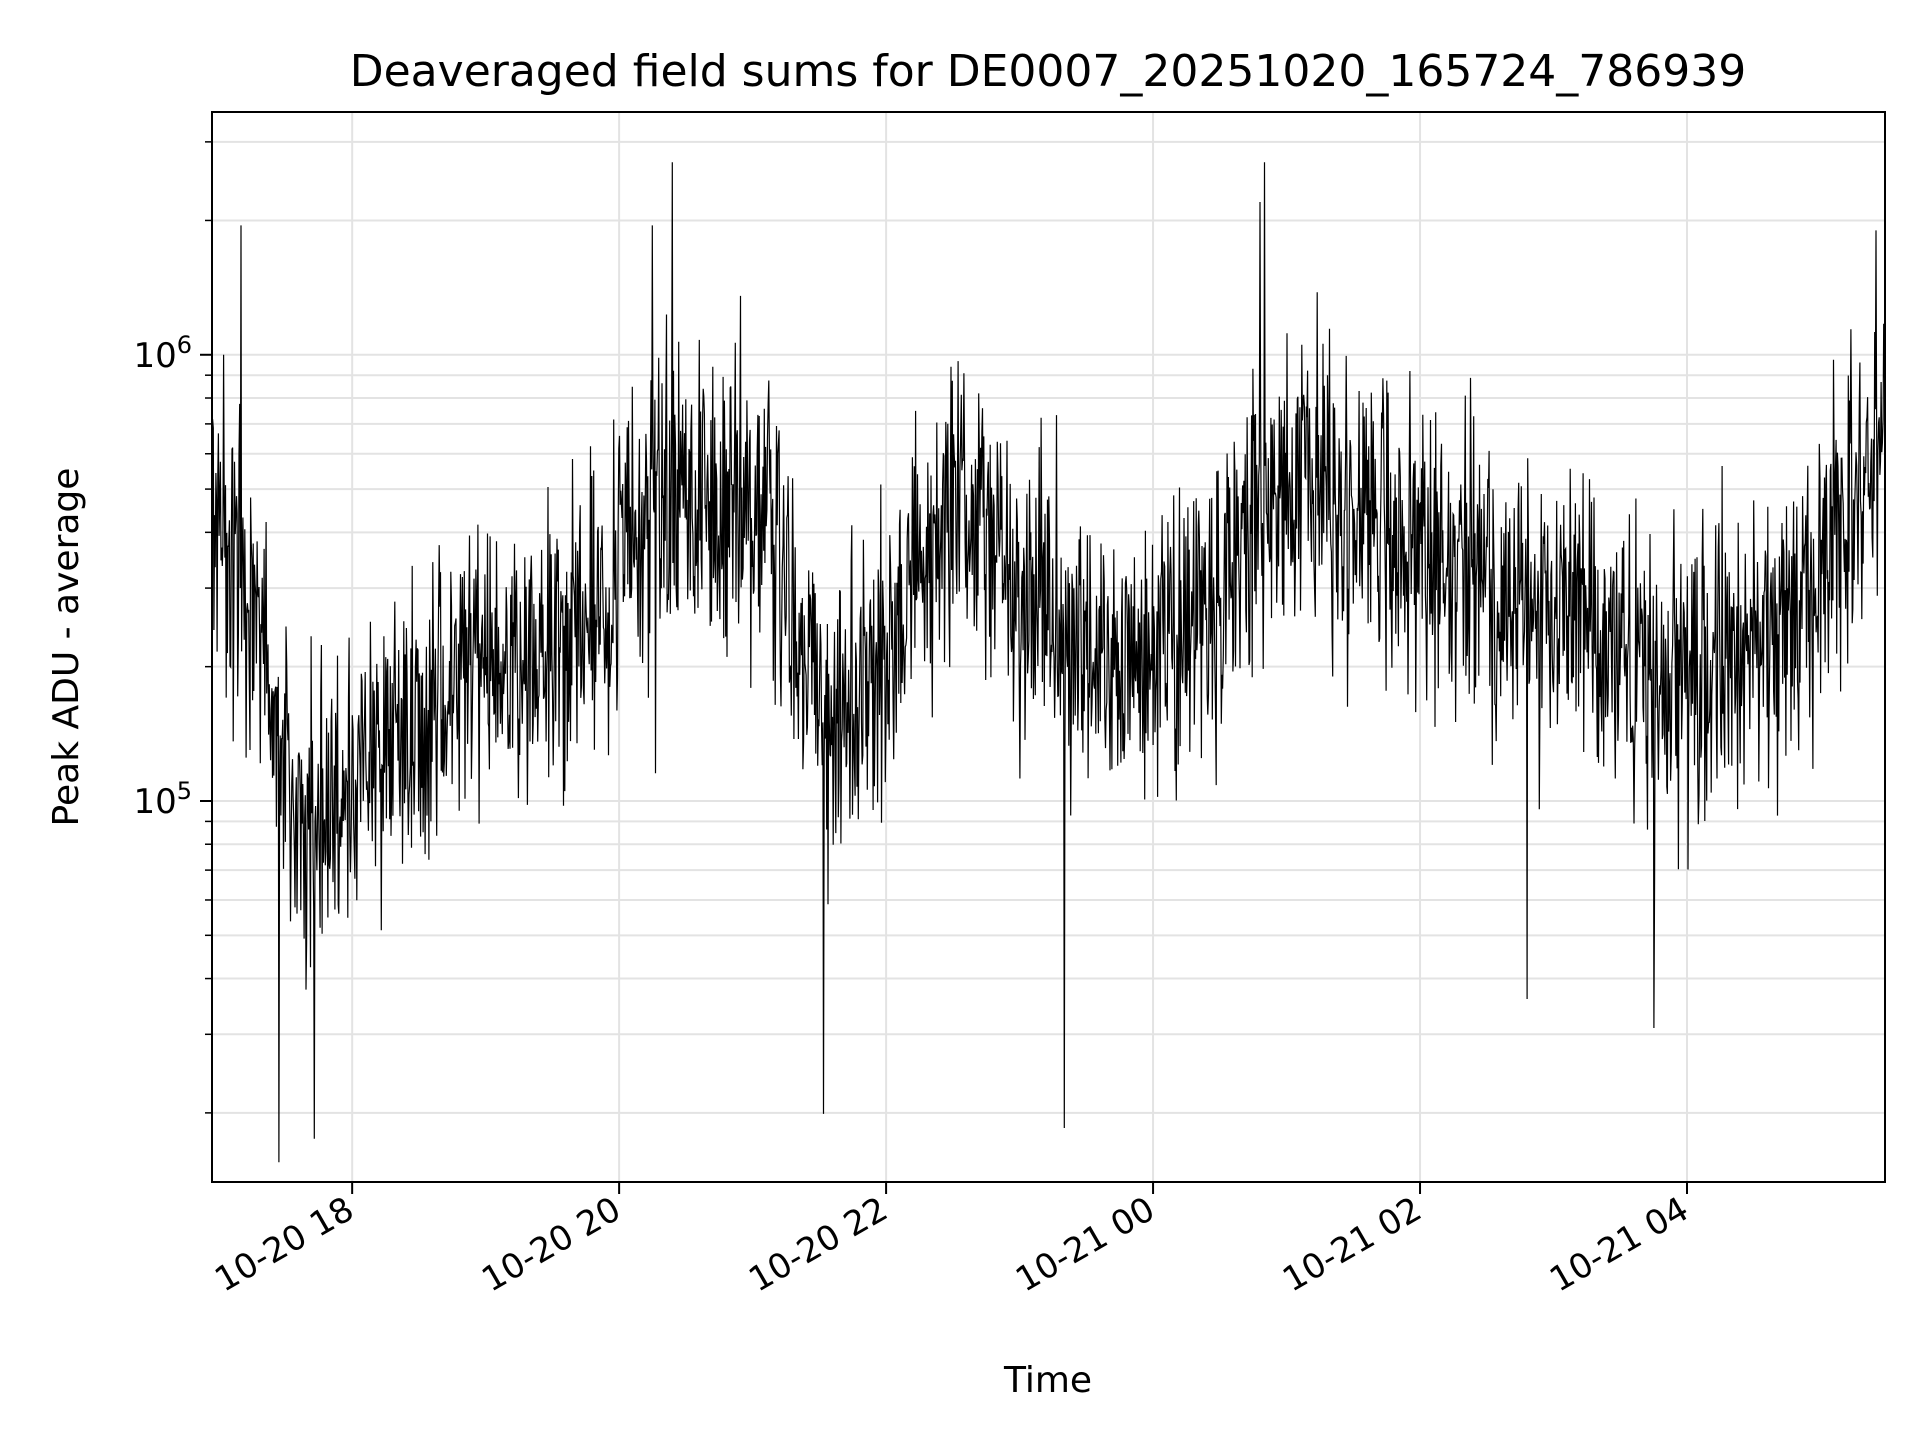 This screenshot has width=1920, height=1440. Describe the element at coordinates (66, 647) in the screenshot. I see `y-axis-label: Peak ADU - average` at that location.